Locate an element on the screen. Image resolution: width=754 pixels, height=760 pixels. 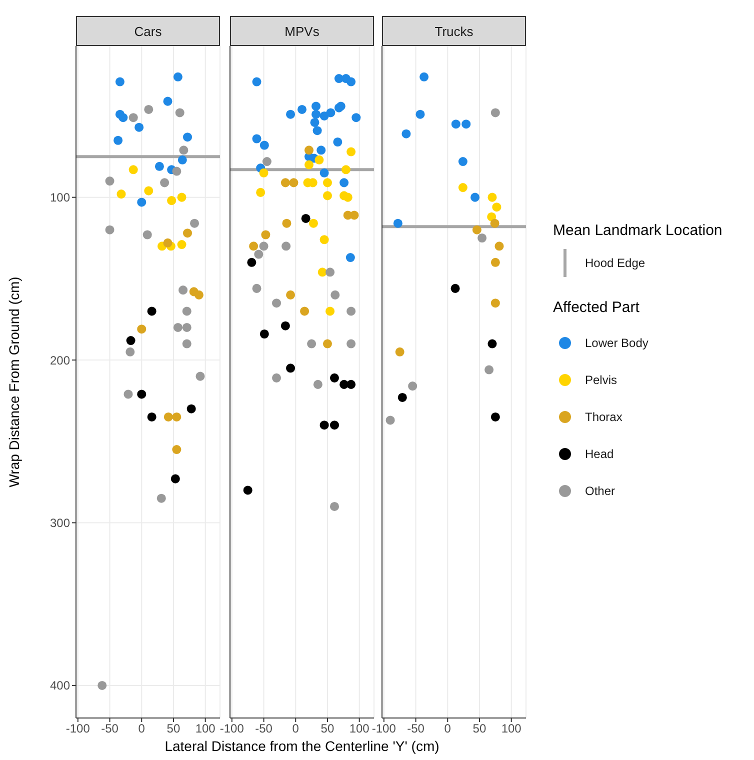
y-axis-title: Wrap Distance From Ground (cm) is located at coordinates (14, 382).